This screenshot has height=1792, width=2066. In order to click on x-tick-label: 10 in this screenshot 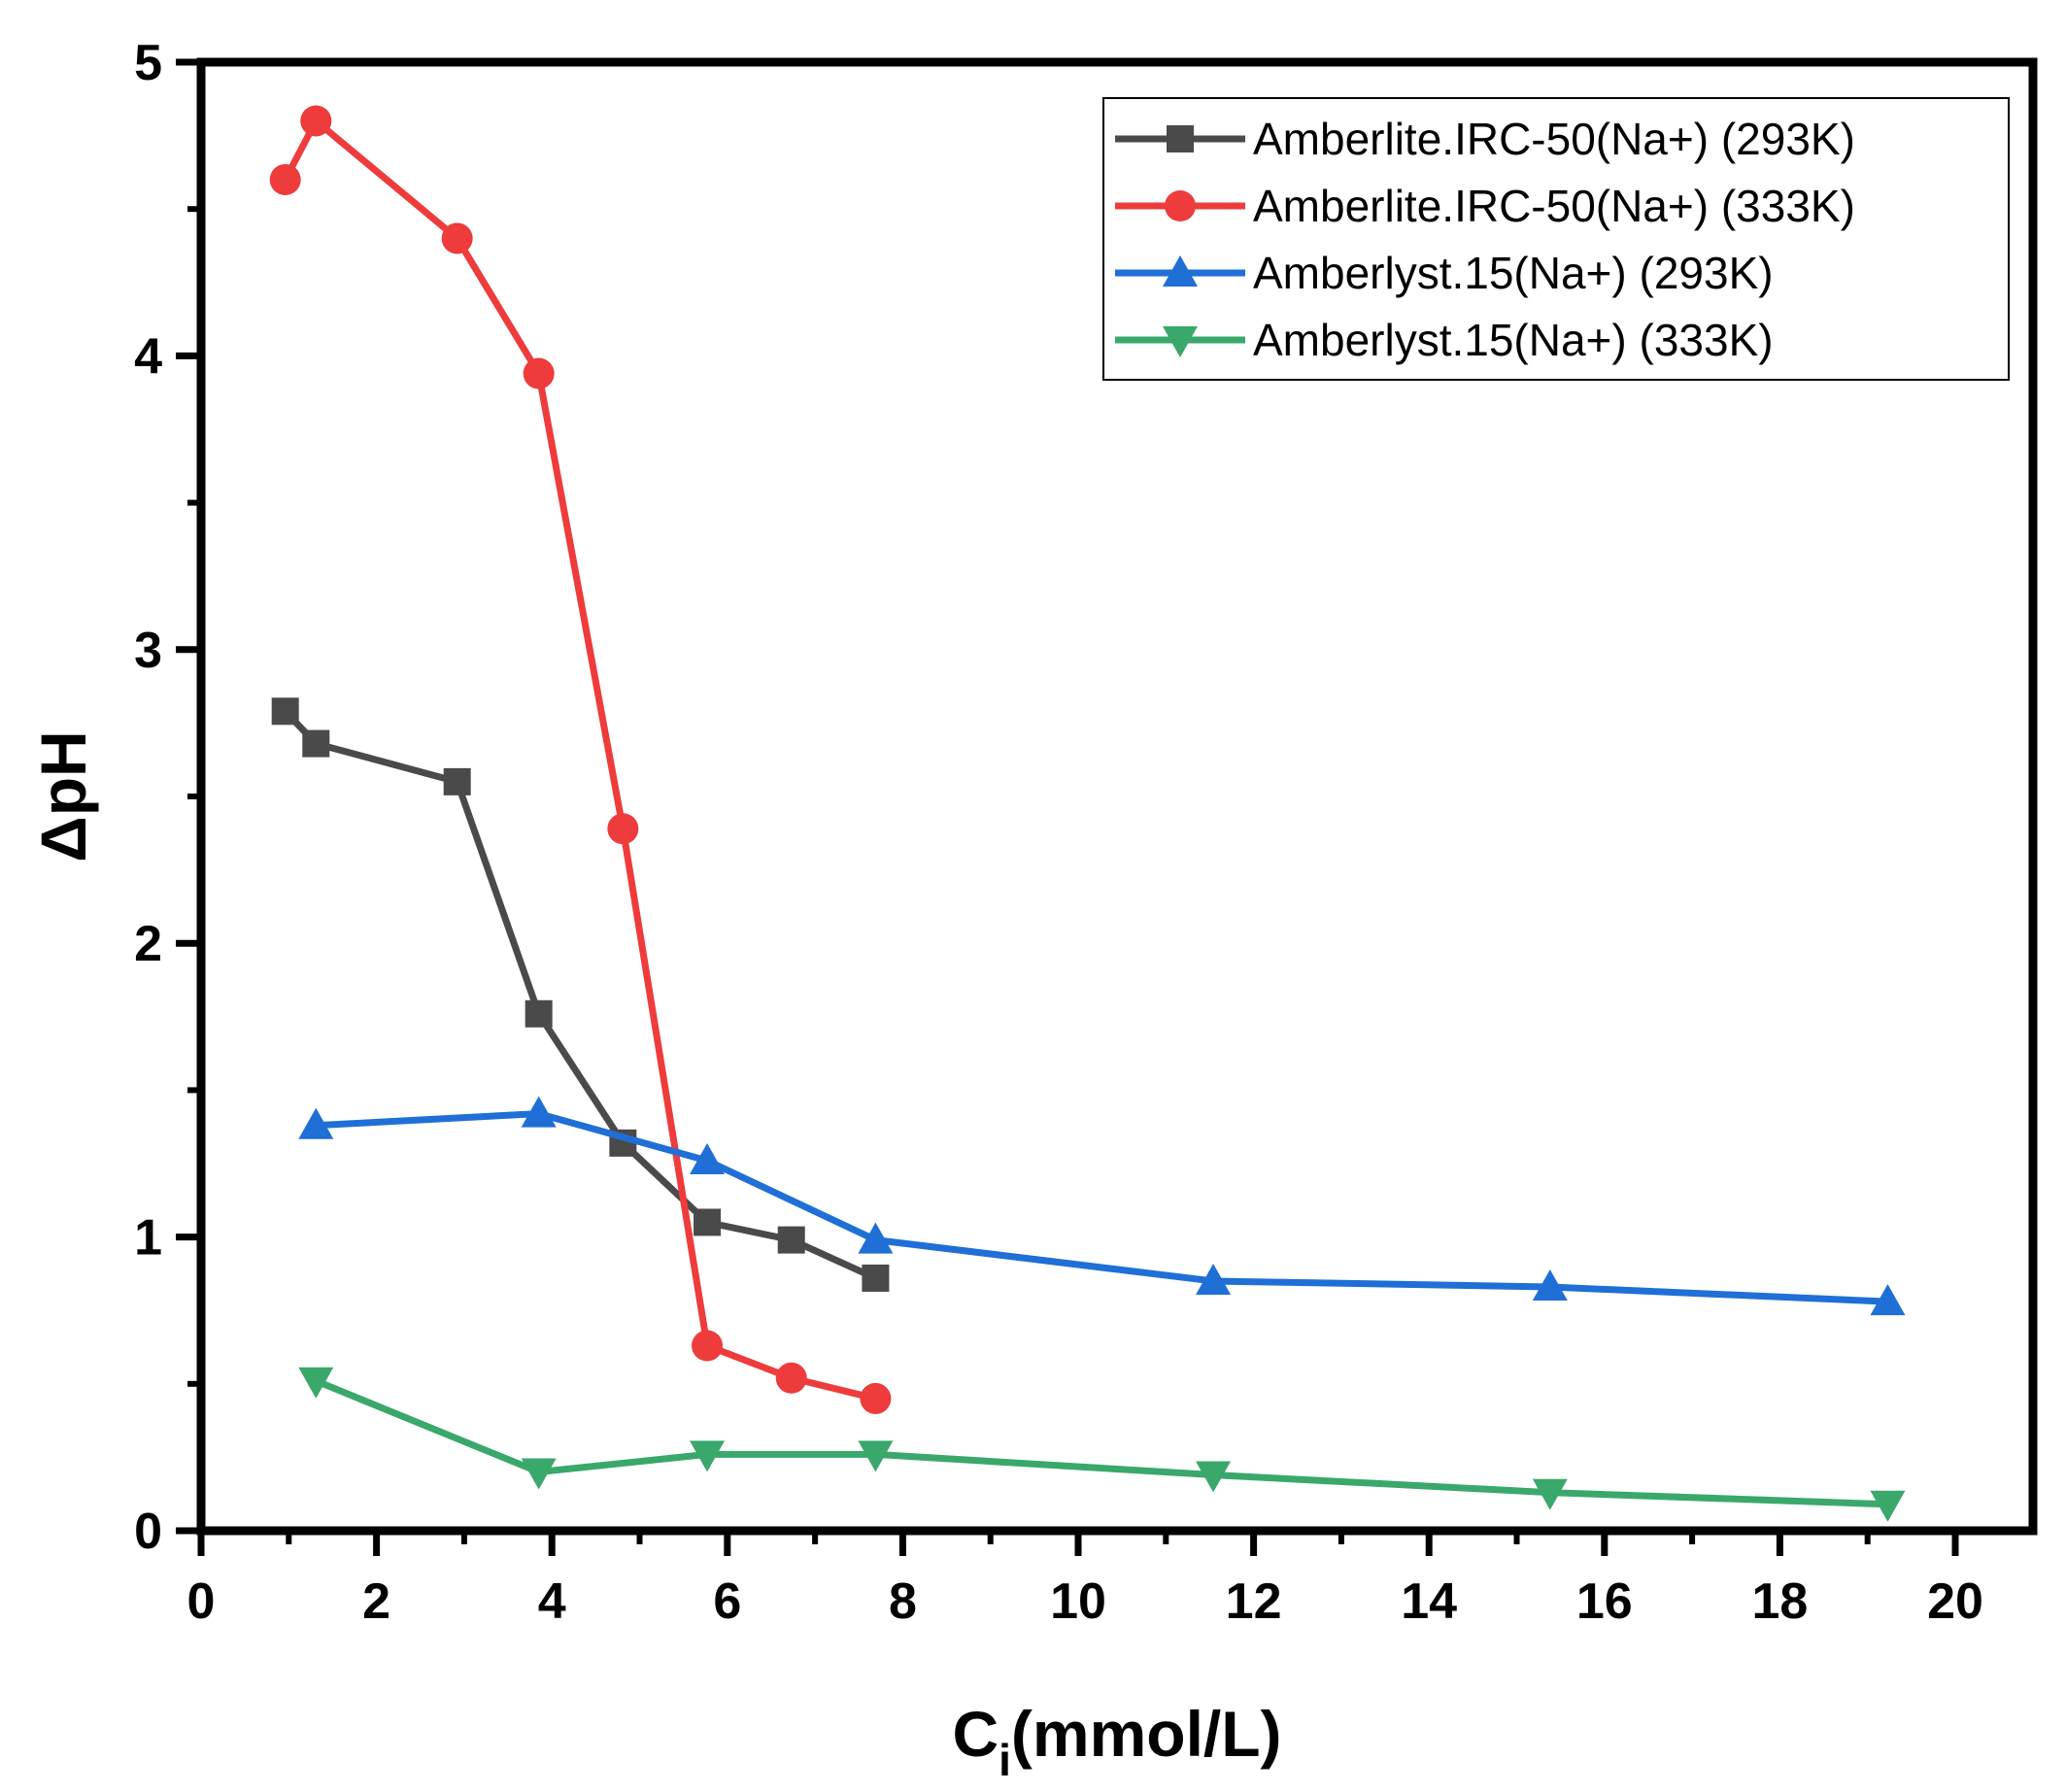, I will do `click(1078, 1601)`.